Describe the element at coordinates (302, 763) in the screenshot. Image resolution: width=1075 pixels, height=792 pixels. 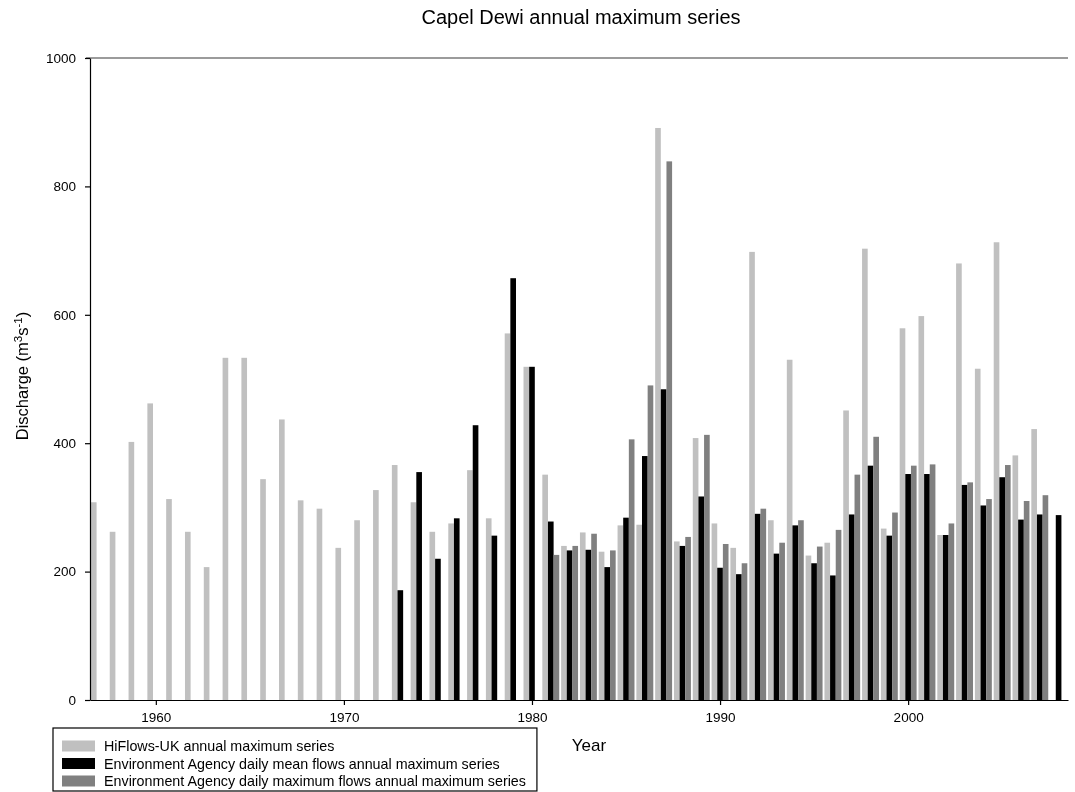
I see `legend-label: Environment Agency daily mean flows annual maximum series` at that location.